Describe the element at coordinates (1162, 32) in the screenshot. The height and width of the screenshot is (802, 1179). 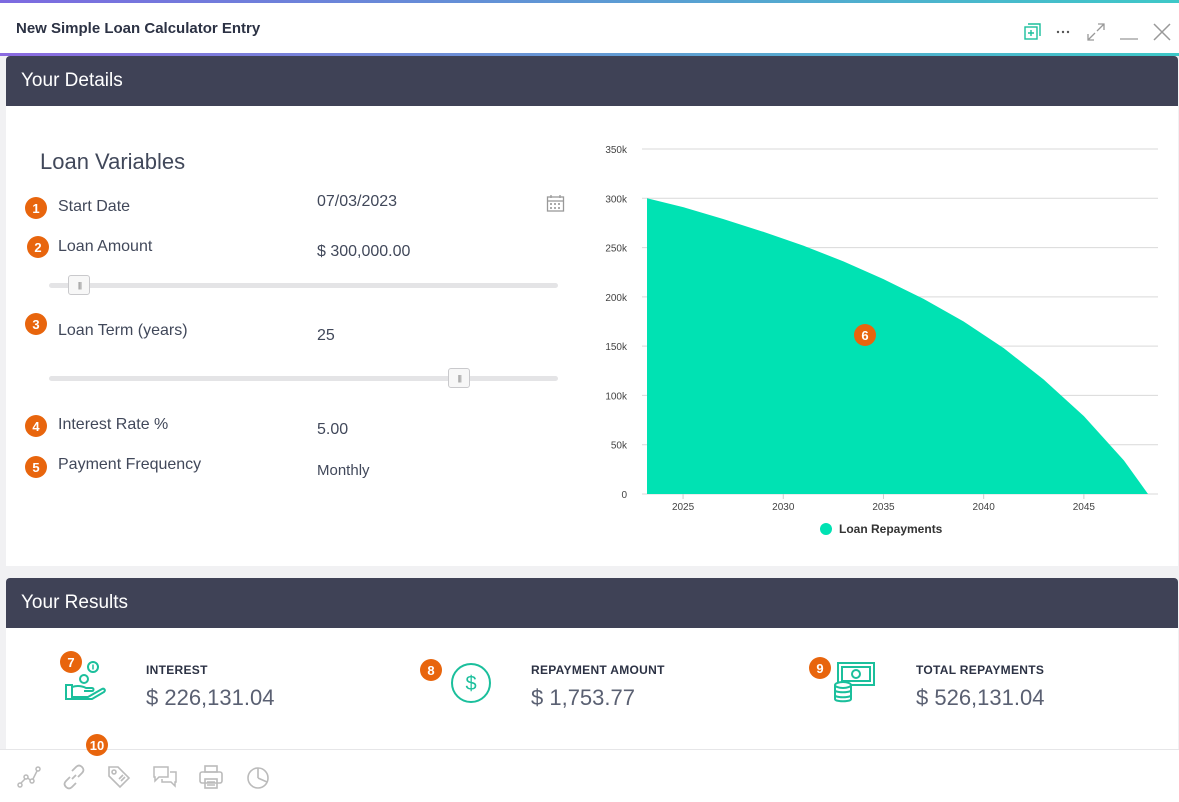
I see `close-icon` at that location.